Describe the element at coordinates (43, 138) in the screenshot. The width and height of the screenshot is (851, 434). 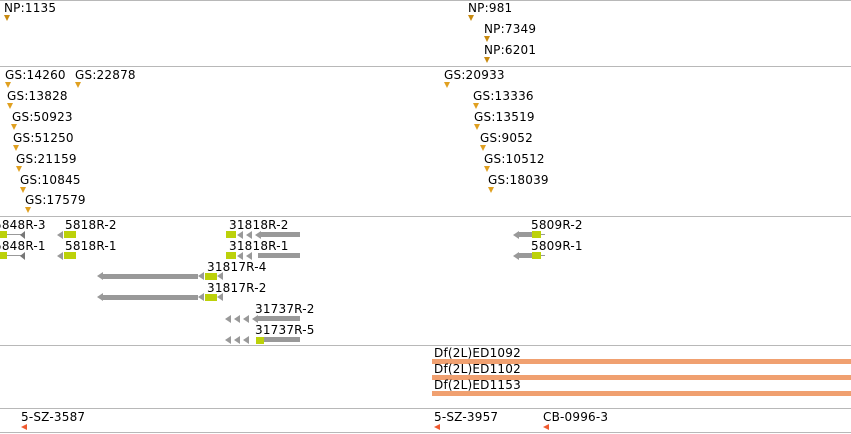
I see `gs-label: GS:51250` at that location.